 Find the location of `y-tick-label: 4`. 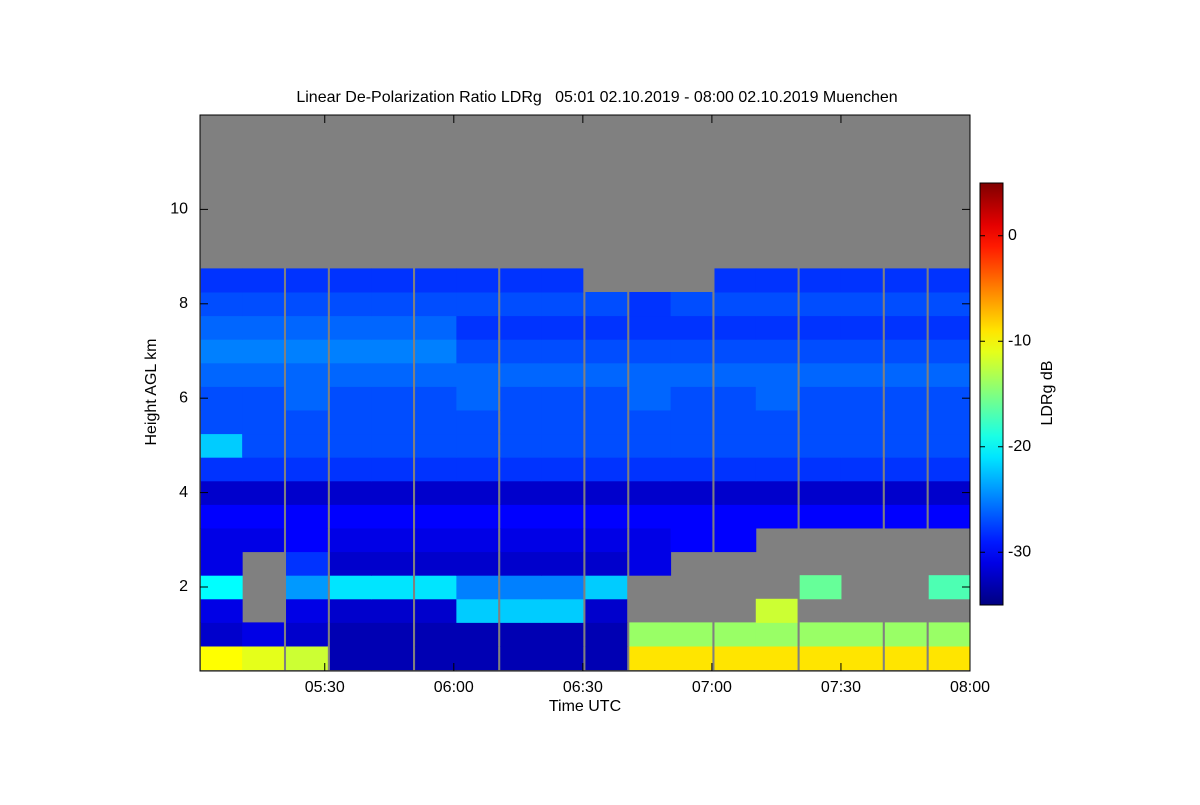

y-tick-label: 4 is located at coordinates (183, 492).